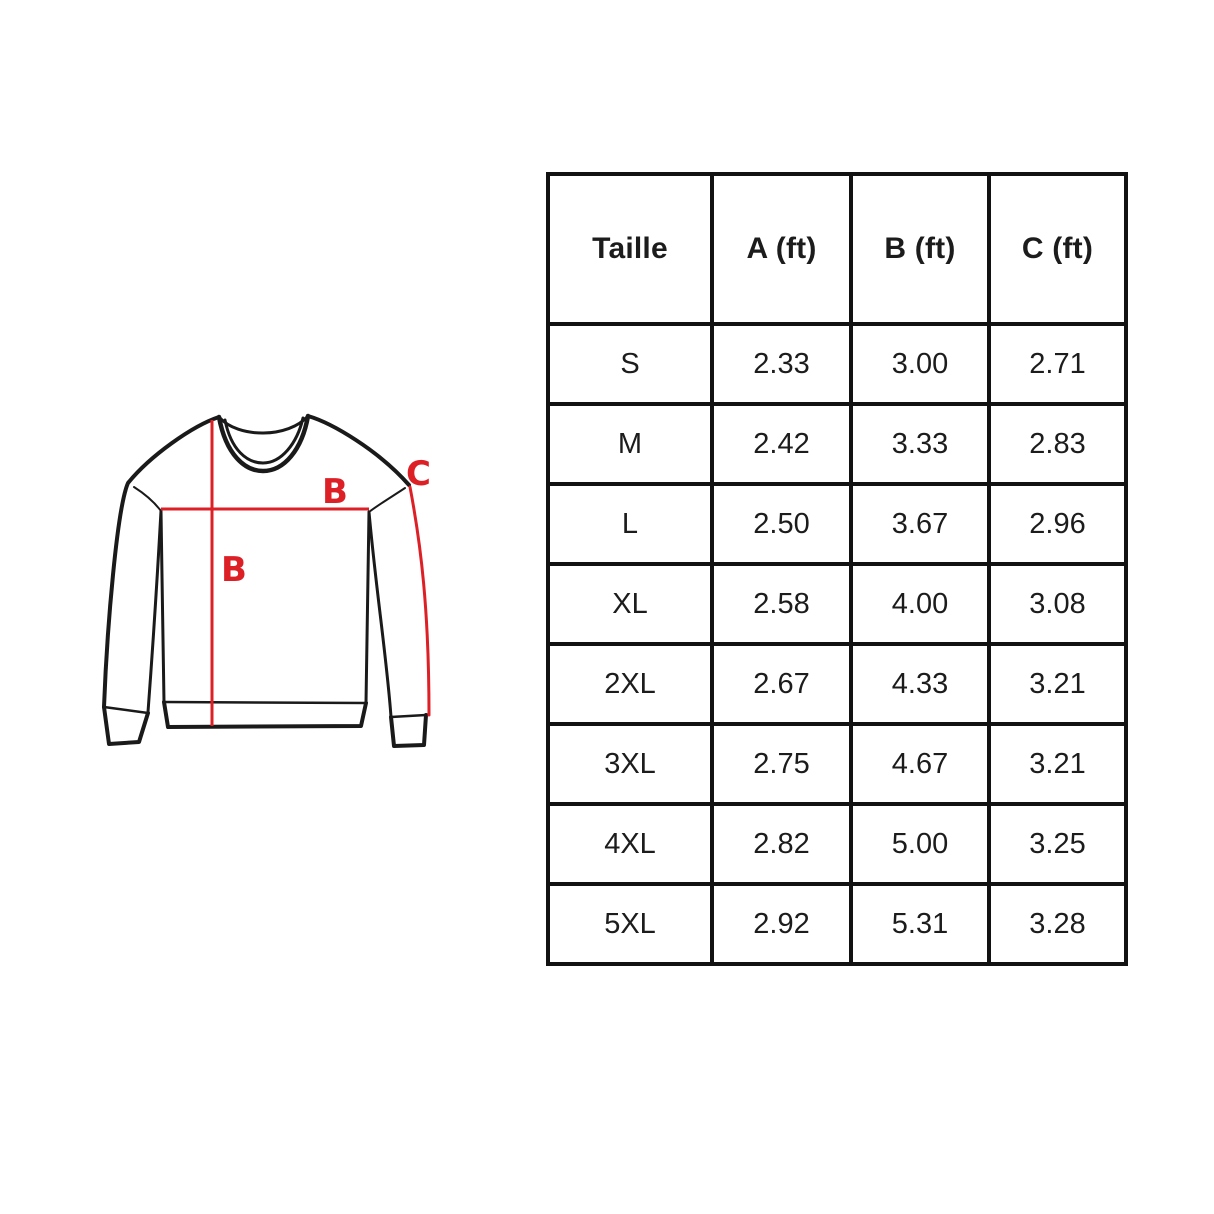 Image resolution: width=1214 pixels, height=1214 pixels. I want to click on sweatshirt-diagram: B B C, so click(265, 579).